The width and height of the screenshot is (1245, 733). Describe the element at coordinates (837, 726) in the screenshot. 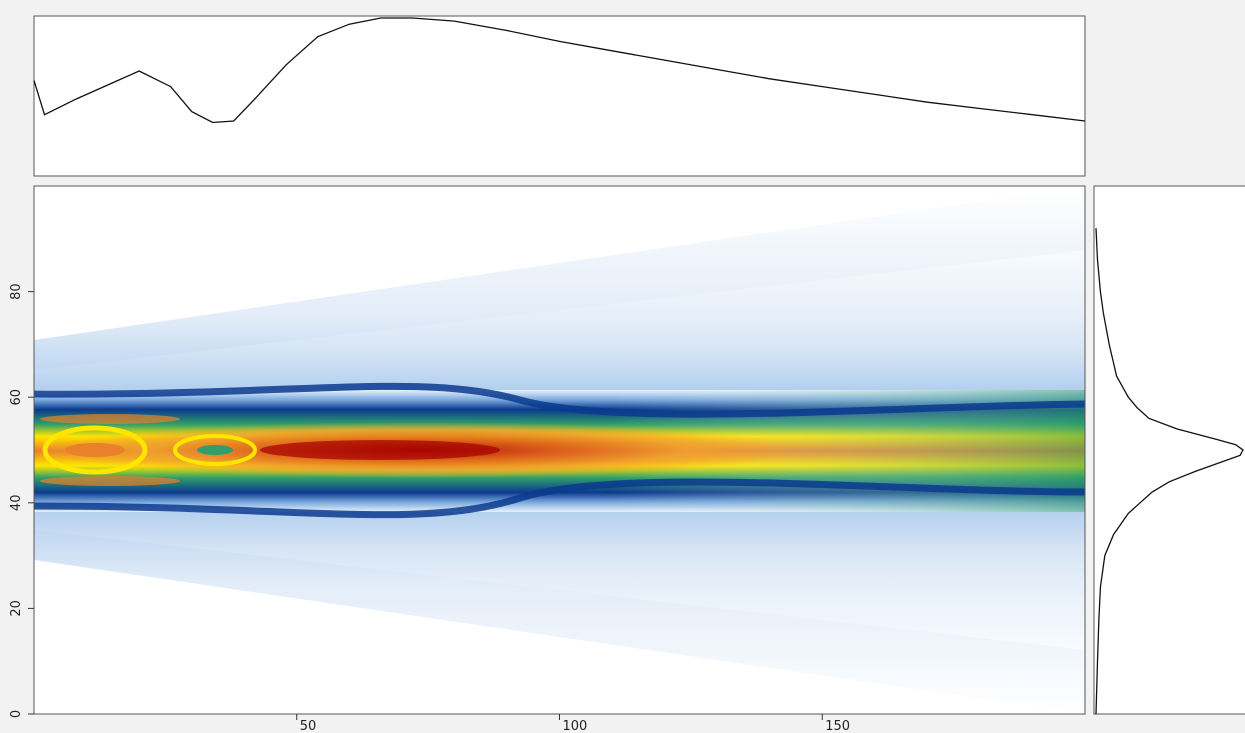

I see `x-tick-label: 150` at that location.